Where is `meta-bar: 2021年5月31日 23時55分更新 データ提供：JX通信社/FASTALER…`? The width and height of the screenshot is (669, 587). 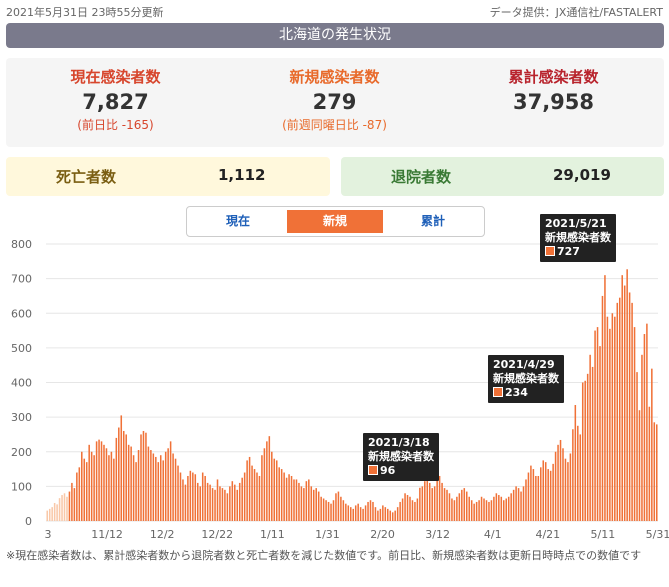 meta-bar: 2021年5月31日 23時55分更新 データ提供：JX通信社/FASTALER… is located at coordinates (334, 11).